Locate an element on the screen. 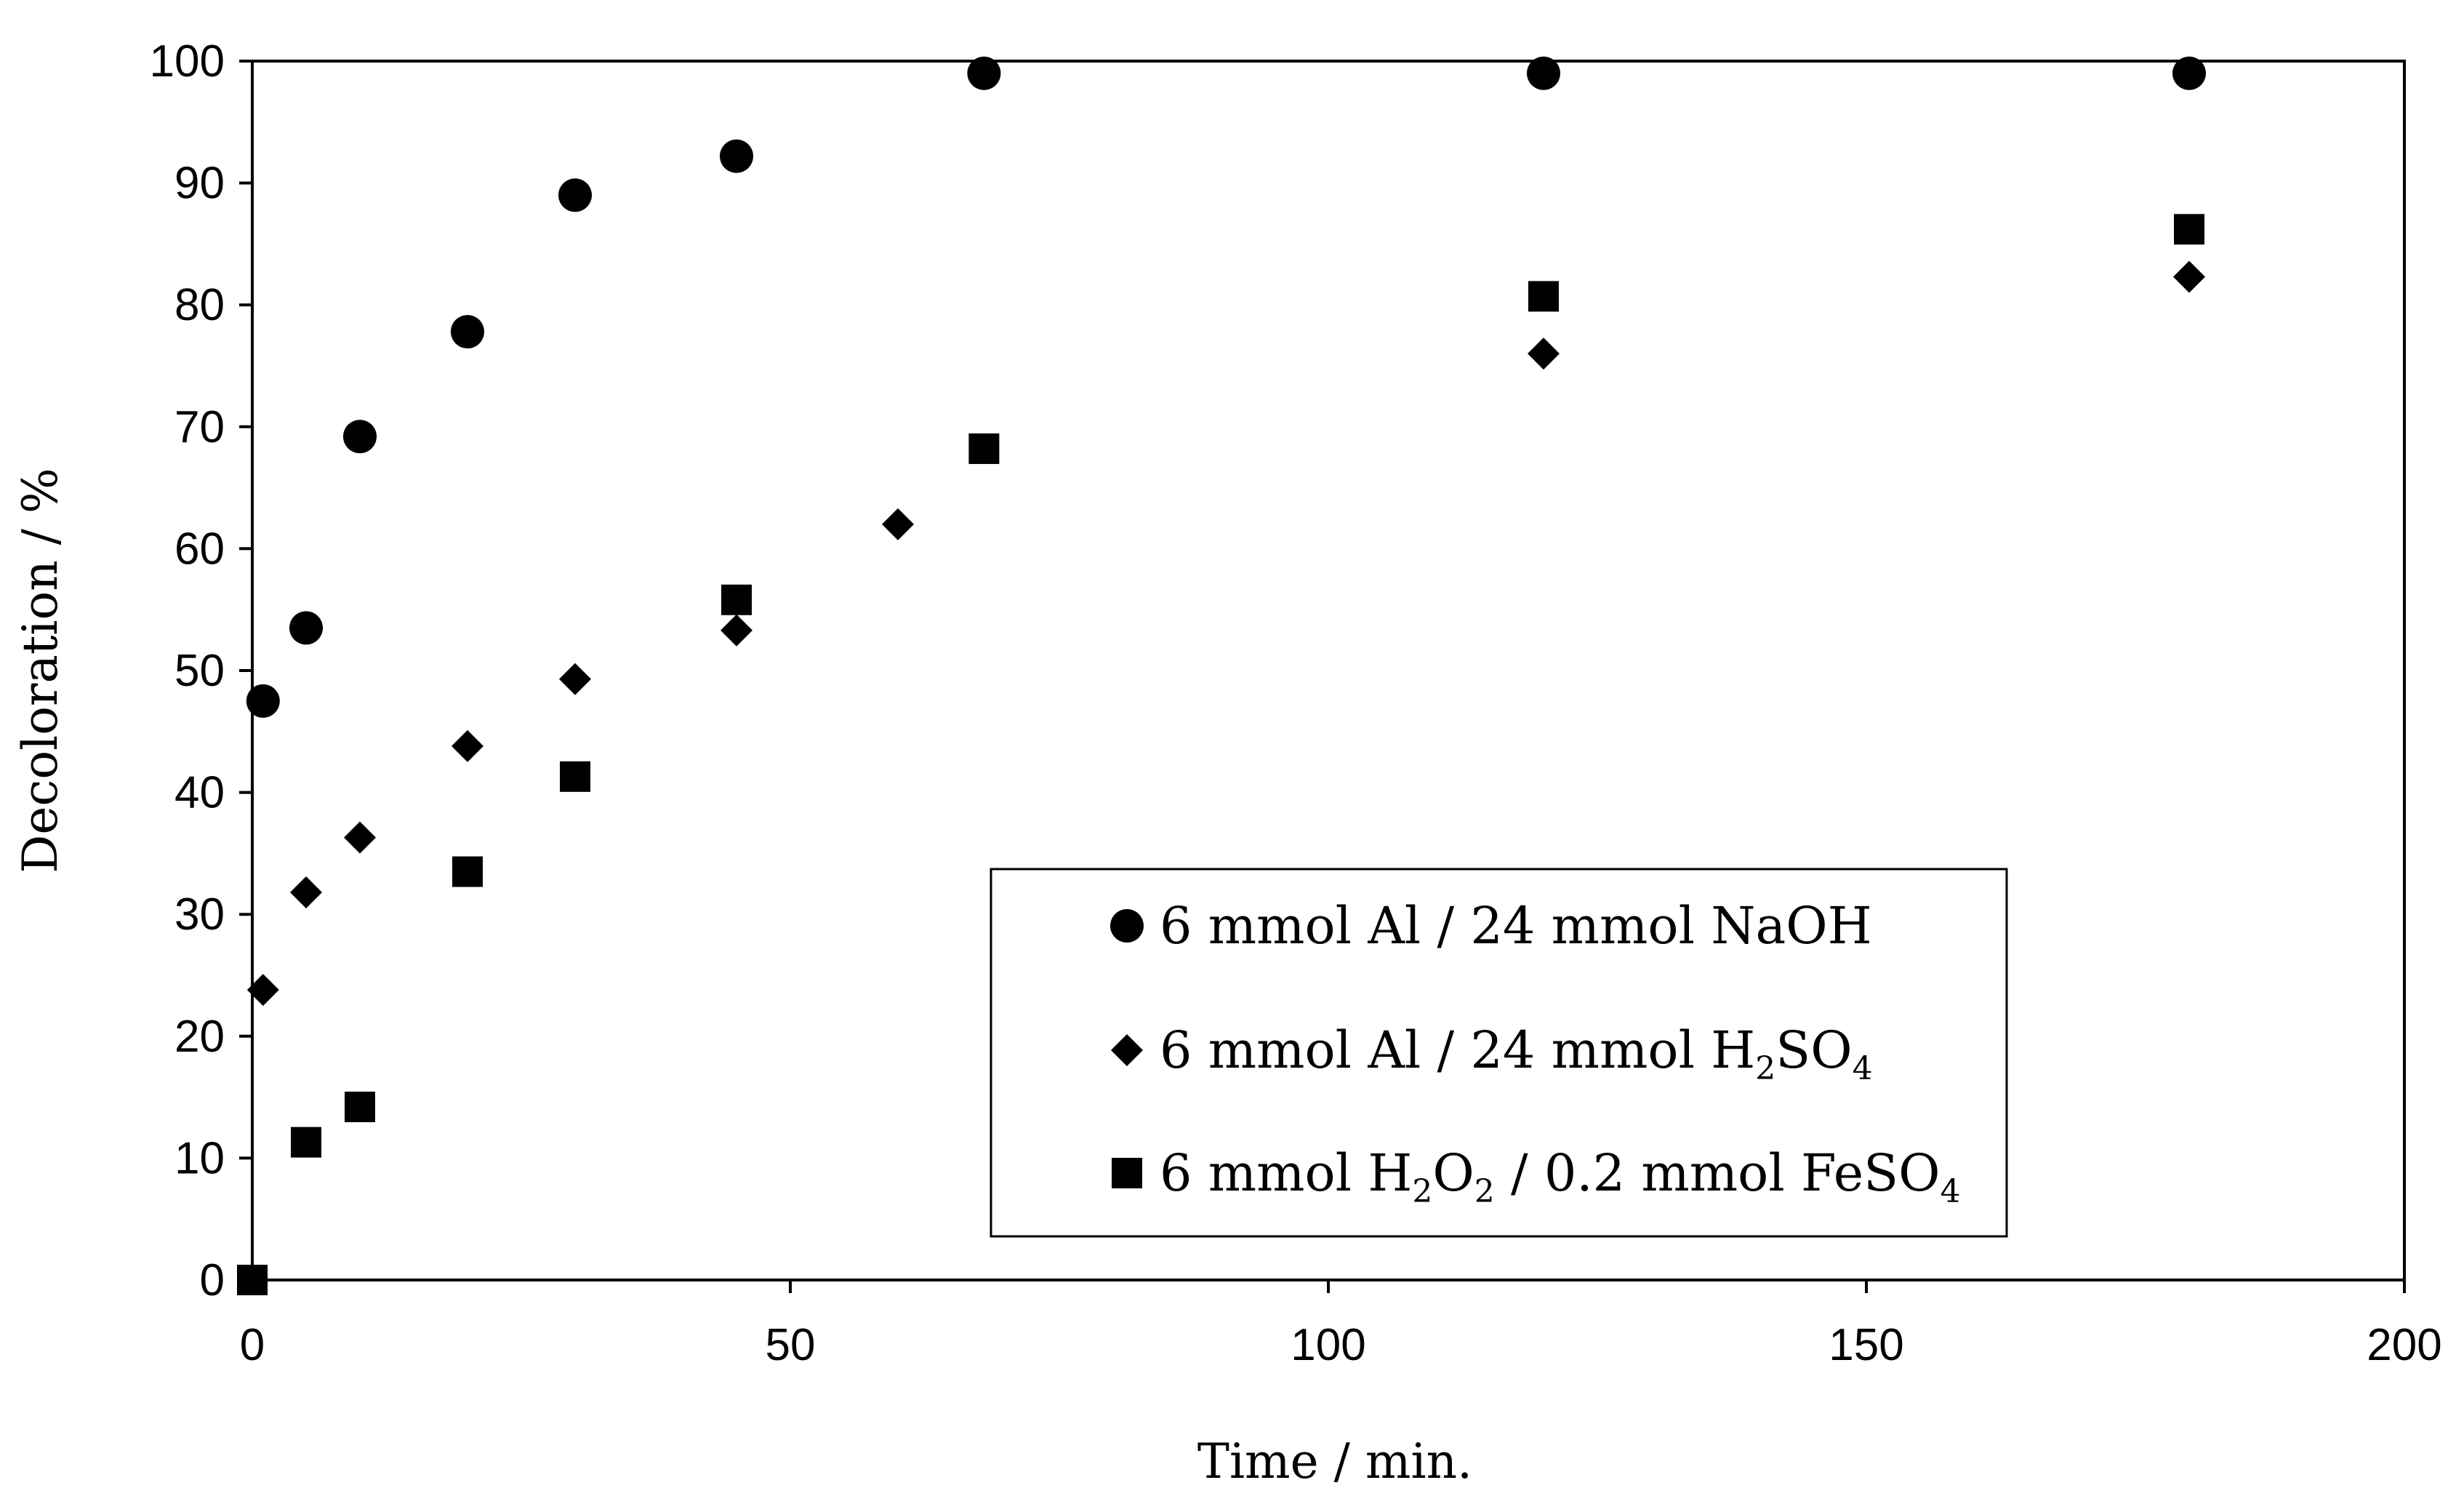 The height and width of the screenshot is (1504, 2464). x-axis-title: Time / min. is located at coordinates (1334, 1461).